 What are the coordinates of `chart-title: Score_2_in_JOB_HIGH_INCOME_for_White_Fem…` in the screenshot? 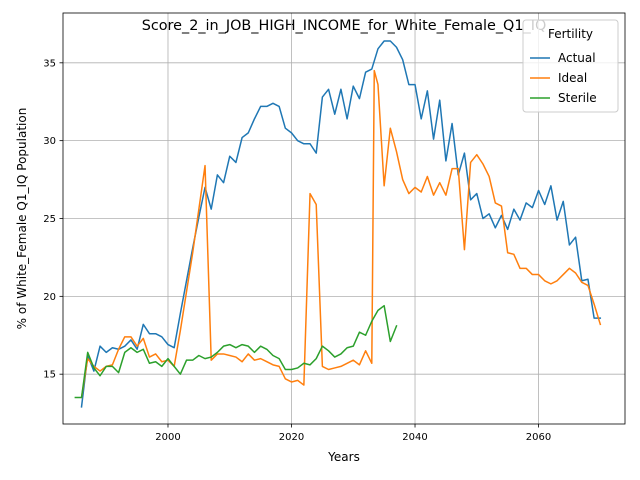 It's located at (344, 26).